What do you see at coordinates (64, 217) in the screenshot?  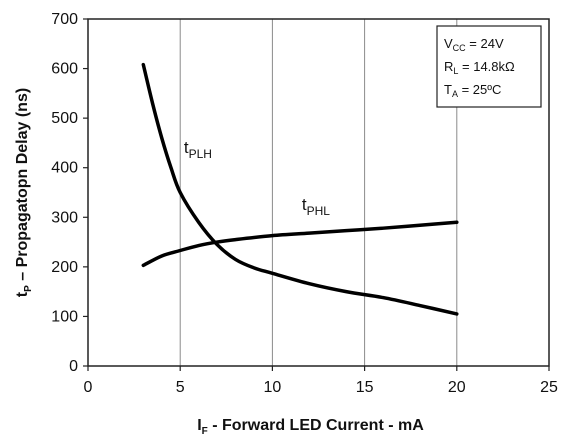 I see `y-tick-label-300: 300` at bounding box center [64, 217].